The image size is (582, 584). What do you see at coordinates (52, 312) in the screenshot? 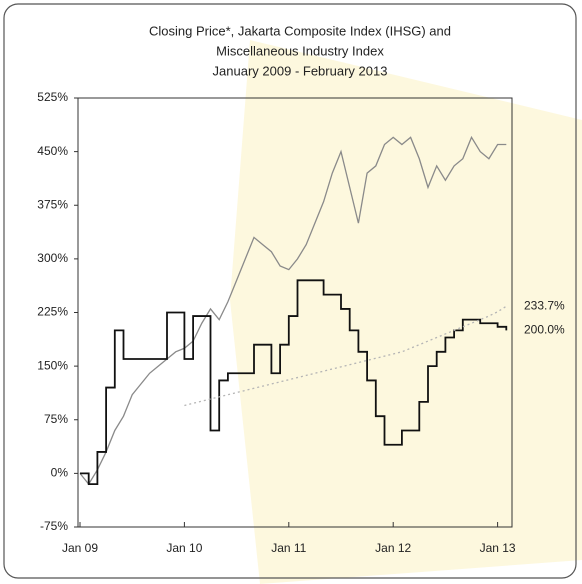
I see `y-tick-label: 225%` at bounding box center [52, 312].